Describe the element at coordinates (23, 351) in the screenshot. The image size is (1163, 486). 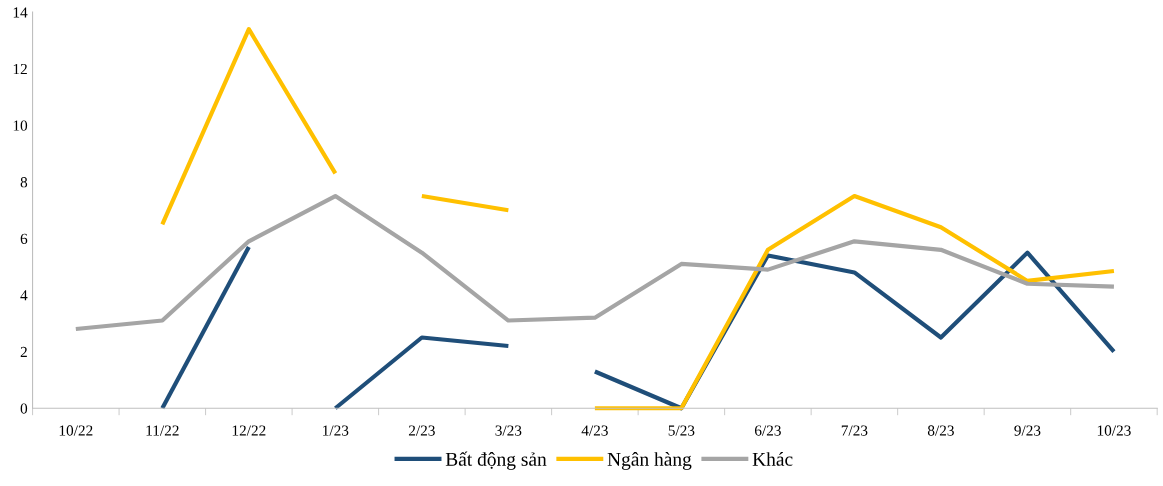
I see `y-tick-label: 2` at that location.